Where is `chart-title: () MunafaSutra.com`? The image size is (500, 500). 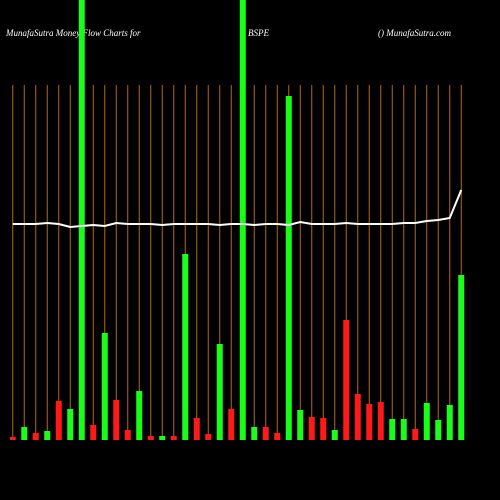
chart-title: () MunafaSutra.com is located at coordinates (414, 33).